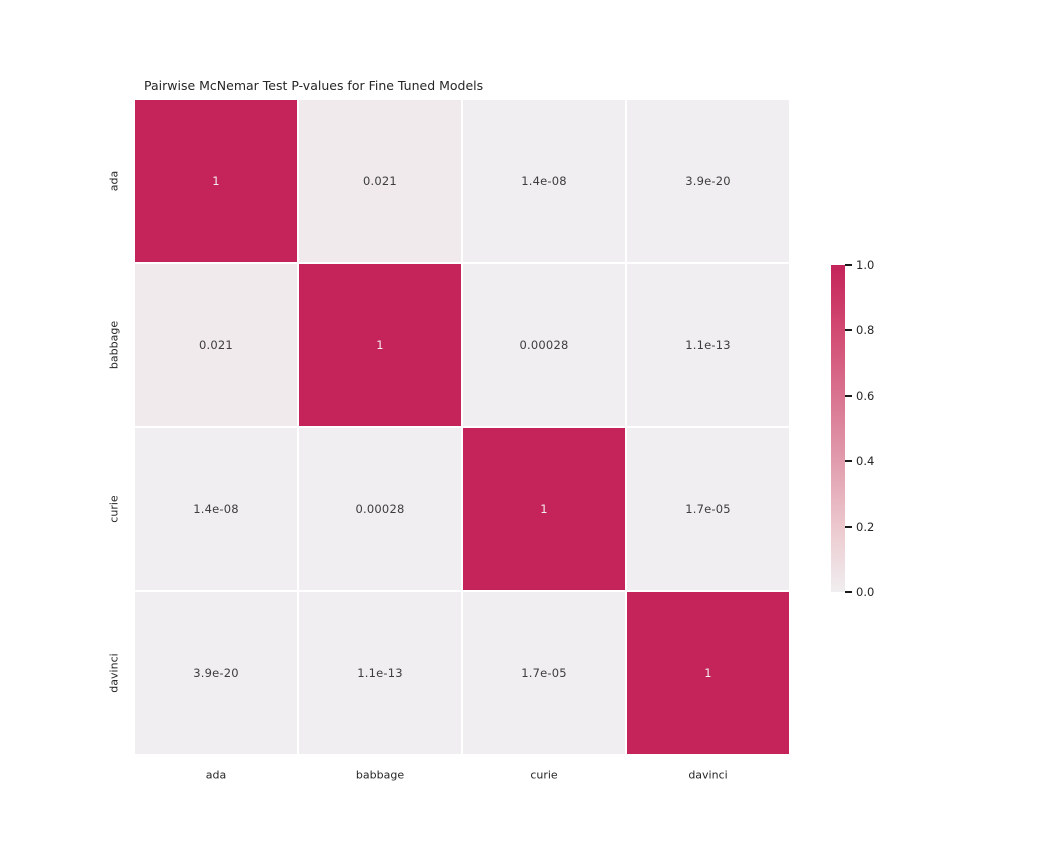 Image resolution: width=1055 pixels, height=863 pixels. I want to click on colorbar-tick-label-0.2: 0.2, so click(865, 526).